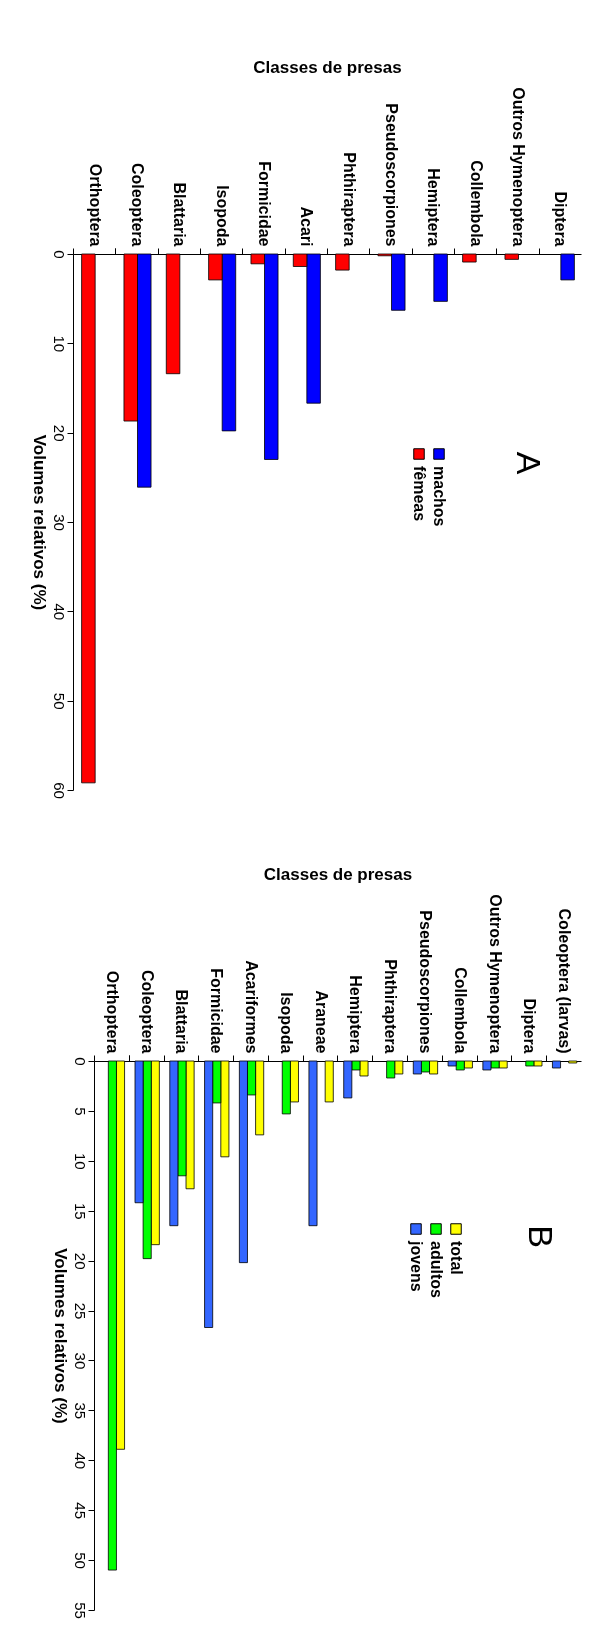 Image resolution: width=596 pixels, height=1628 pixels. I want to click on y-tick-label: 5, so click(80, 1111).